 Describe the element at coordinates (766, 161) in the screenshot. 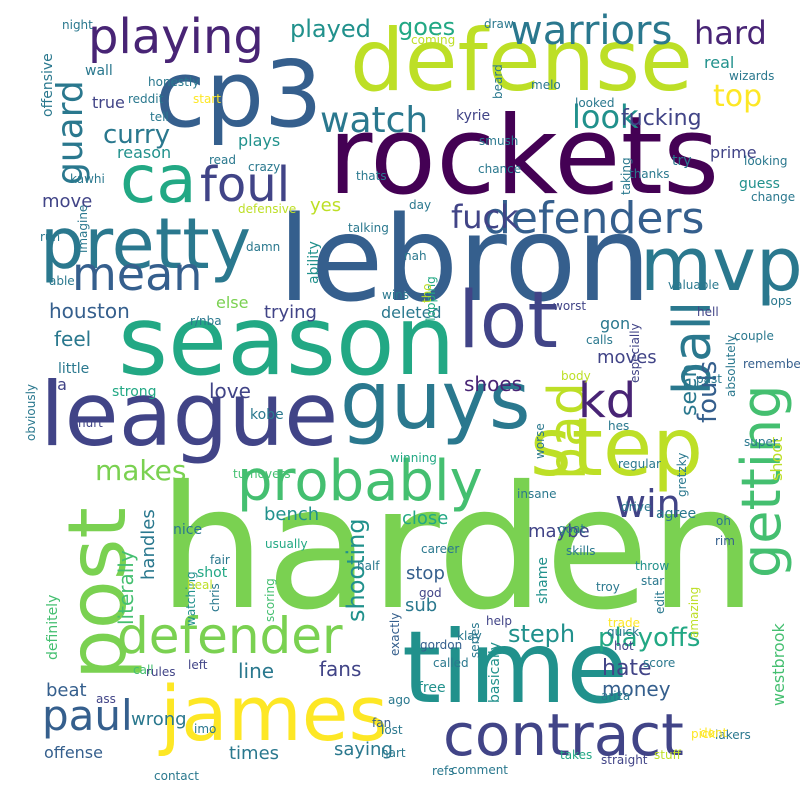

I see `word-looking: looking` at that location.